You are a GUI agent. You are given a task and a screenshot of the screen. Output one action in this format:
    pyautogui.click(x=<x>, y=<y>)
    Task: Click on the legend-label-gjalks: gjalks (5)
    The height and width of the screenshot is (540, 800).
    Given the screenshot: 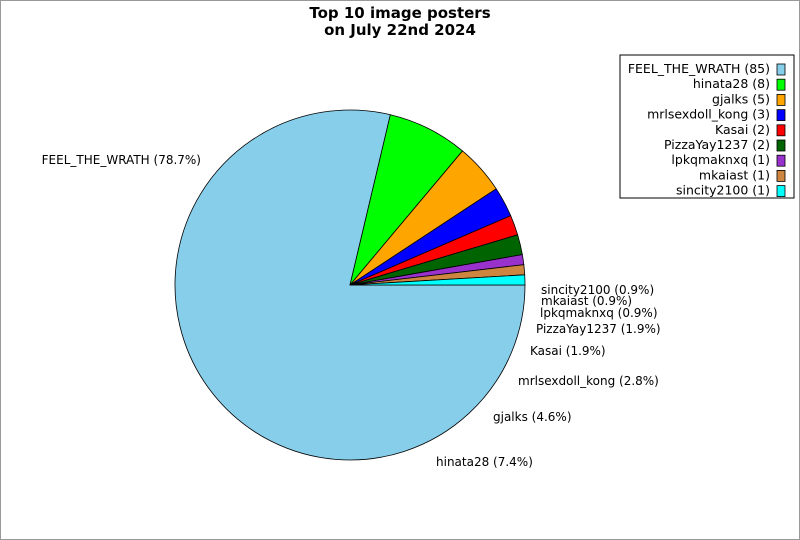 What is the action you would take?
    pyautogui.click(x=741, y=98)
    